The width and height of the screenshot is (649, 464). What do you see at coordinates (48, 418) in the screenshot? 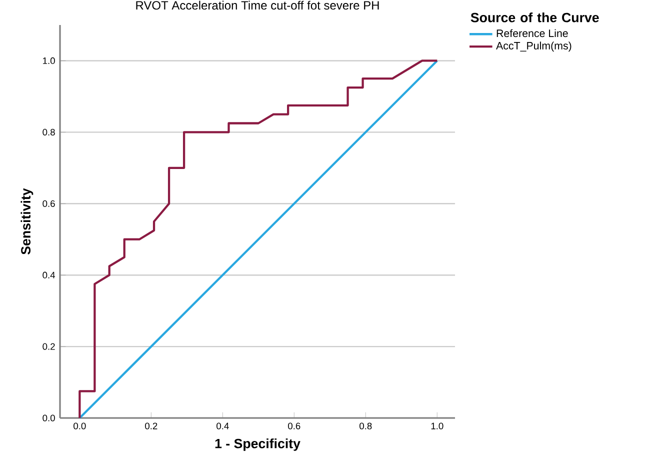
I see `y-tick-label: 0.0` at bounding box center [48, 418].